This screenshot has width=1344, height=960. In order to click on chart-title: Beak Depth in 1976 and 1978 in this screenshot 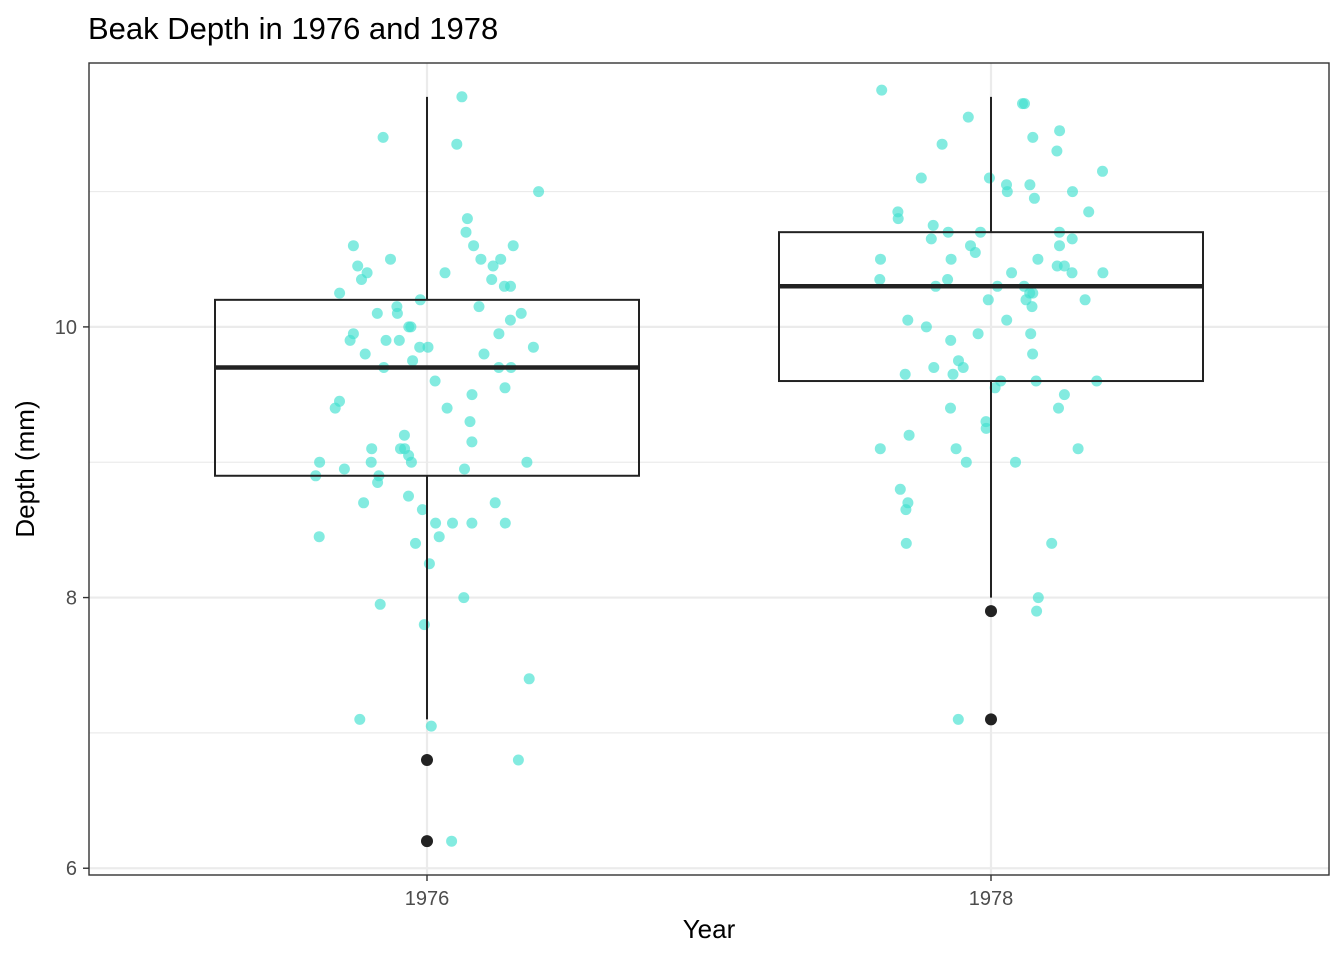, I will do `click(293, 28)`.